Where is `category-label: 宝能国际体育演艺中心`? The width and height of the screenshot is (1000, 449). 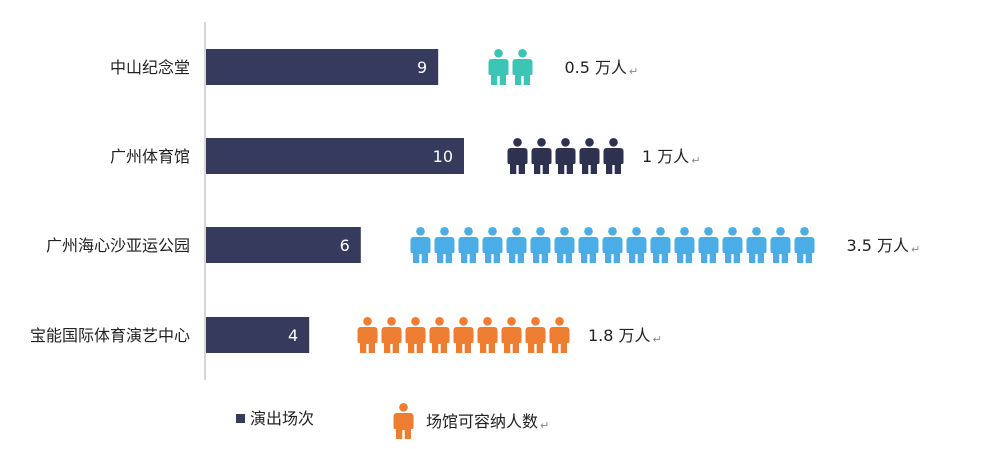
category-label: 宝能国际体育演艺中心 is located at coordinates (110, 335).